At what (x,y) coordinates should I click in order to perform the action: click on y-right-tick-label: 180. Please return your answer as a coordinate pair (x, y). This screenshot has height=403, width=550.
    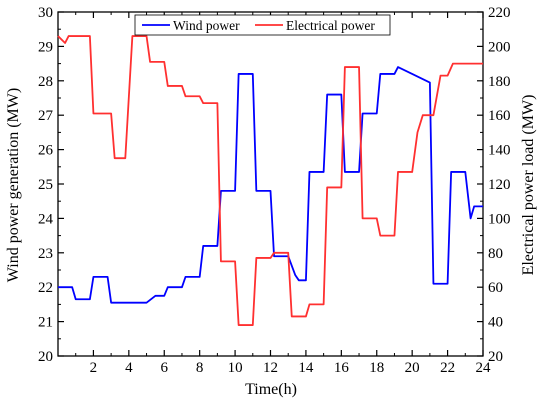
    Looking at the image, I should click on (499, 82).